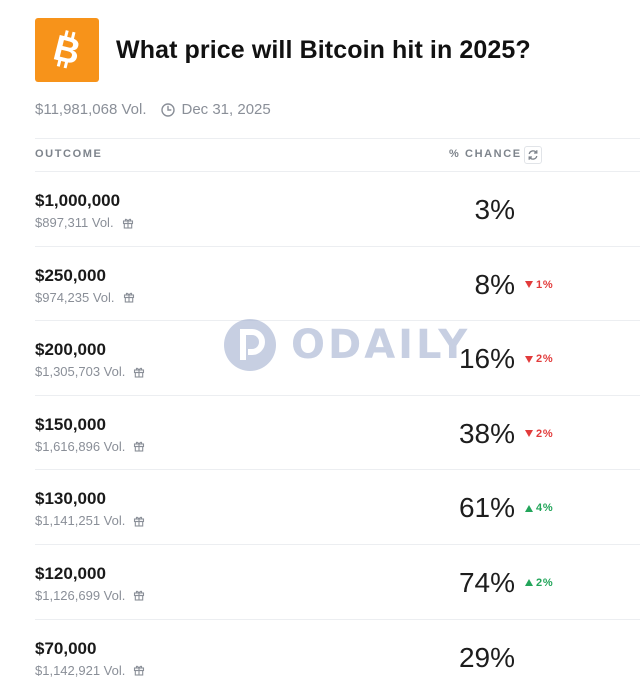  Describe the element at coordinates (80, 446) in the screenshot. I see `outcome-volume: $1,616,896 Vol.` at that location.